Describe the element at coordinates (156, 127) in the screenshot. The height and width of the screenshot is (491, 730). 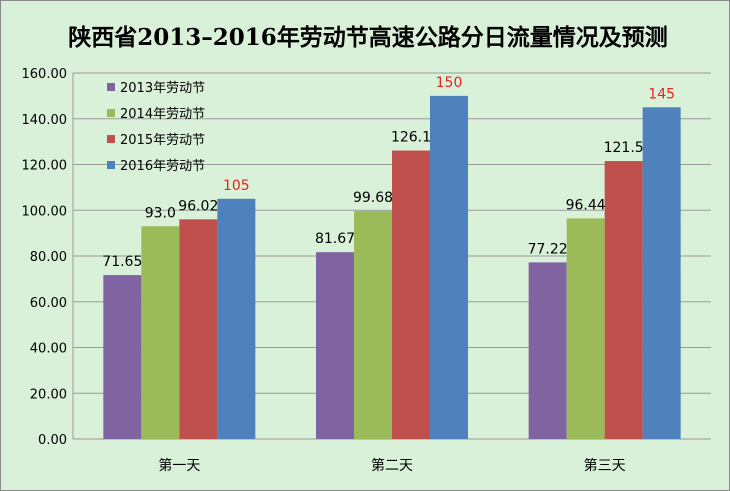
I see `legend: 2013年劳动节 2014年劳动节 2015年劳动节 2016年劳动节` at that location.